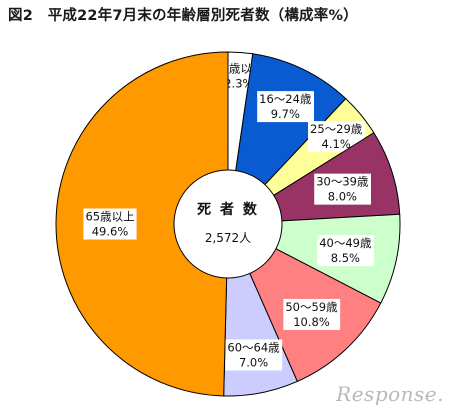  What do you see at coordinates (311, 322) in the screenshot?
I see `slice-value-label: 10.8%` at bounding box center [311, 322].